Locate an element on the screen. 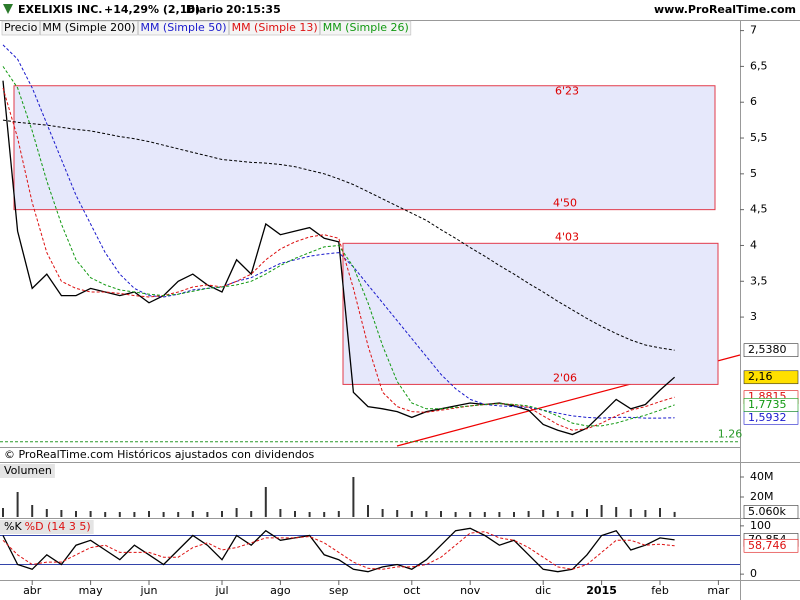 This screenshot has height=600, width=800. last-value-label: 1,5932 is located at coordinates (771, 418).